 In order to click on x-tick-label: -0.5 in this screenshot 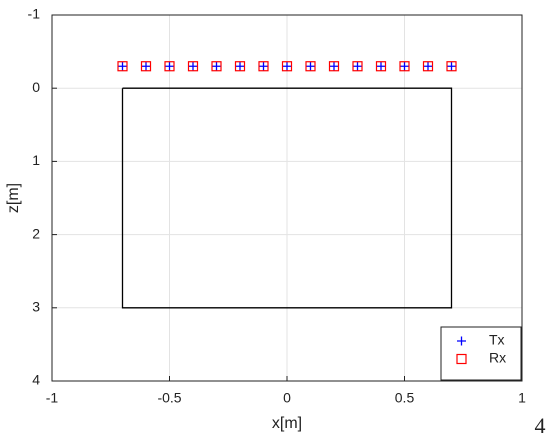, I will do `click(169, 398)`.